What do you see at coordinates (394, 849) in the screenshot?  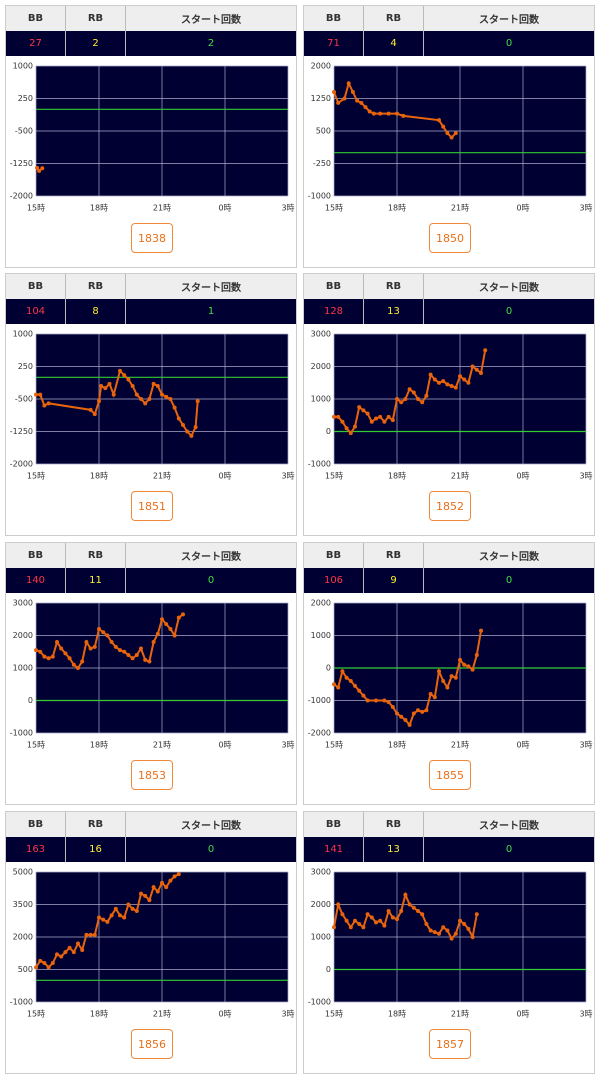 I see `rb-count: 13` at bounding box center [394, 849].